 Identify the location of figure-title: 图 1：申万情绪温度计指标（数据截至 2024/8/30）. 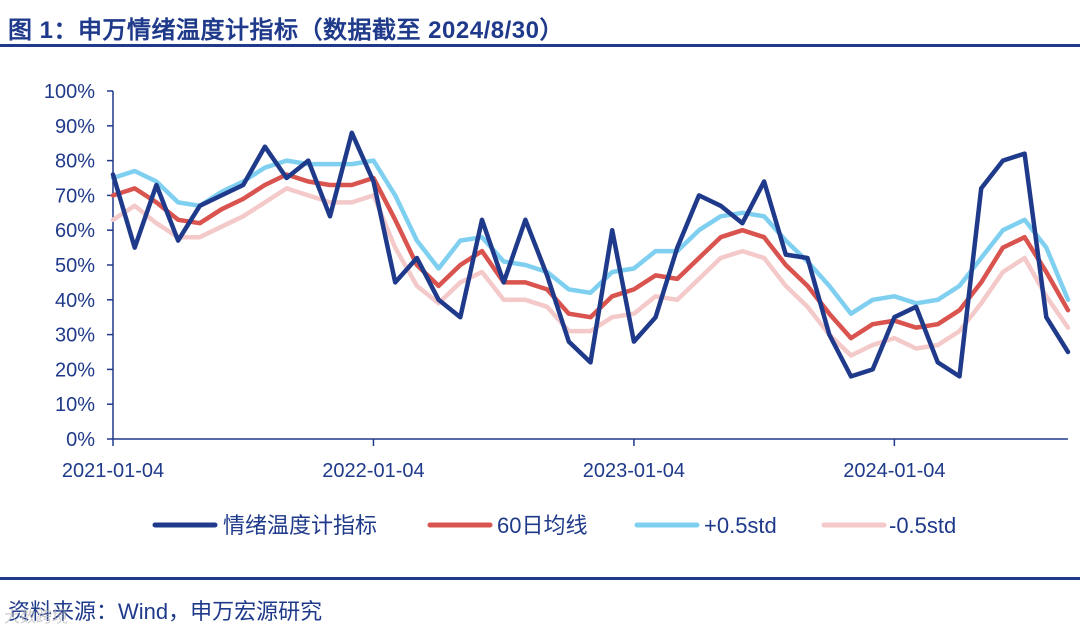
(286, 30).